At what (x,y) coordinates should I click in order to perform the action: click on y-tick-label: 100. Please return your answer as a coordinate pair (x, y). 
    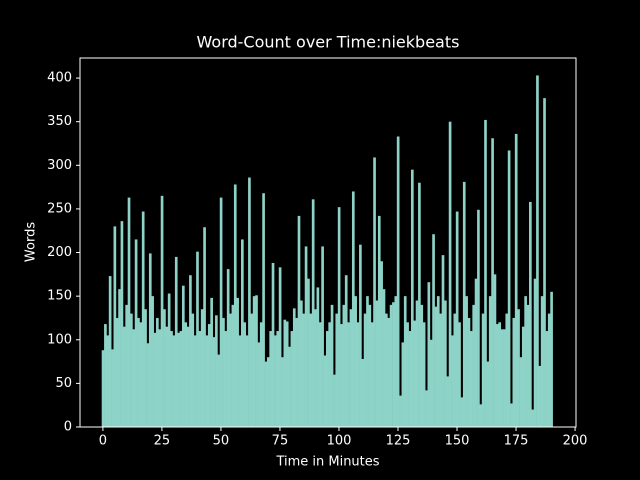
    Looking at the image, I should click on (59, 339).